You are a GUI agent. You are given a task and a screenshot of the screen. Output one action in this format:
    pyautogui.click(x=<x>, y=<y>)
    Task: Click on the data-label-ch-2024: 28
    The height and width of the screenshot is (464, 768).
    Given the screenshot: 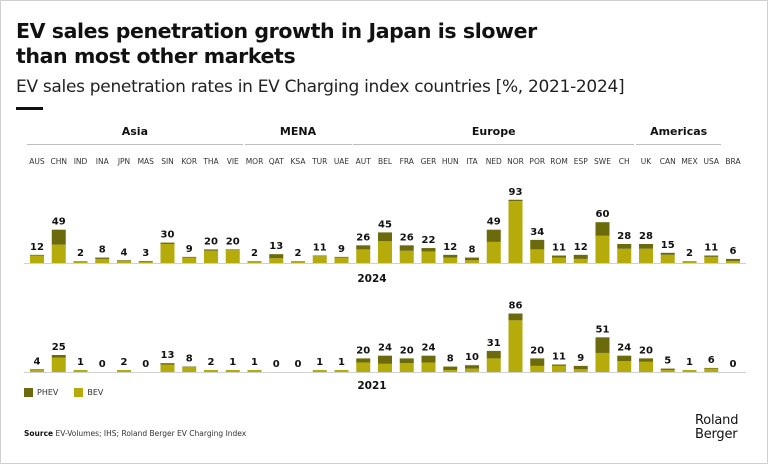 What is the action you would take?
    pyautogui.click(x=624, y=236)
    